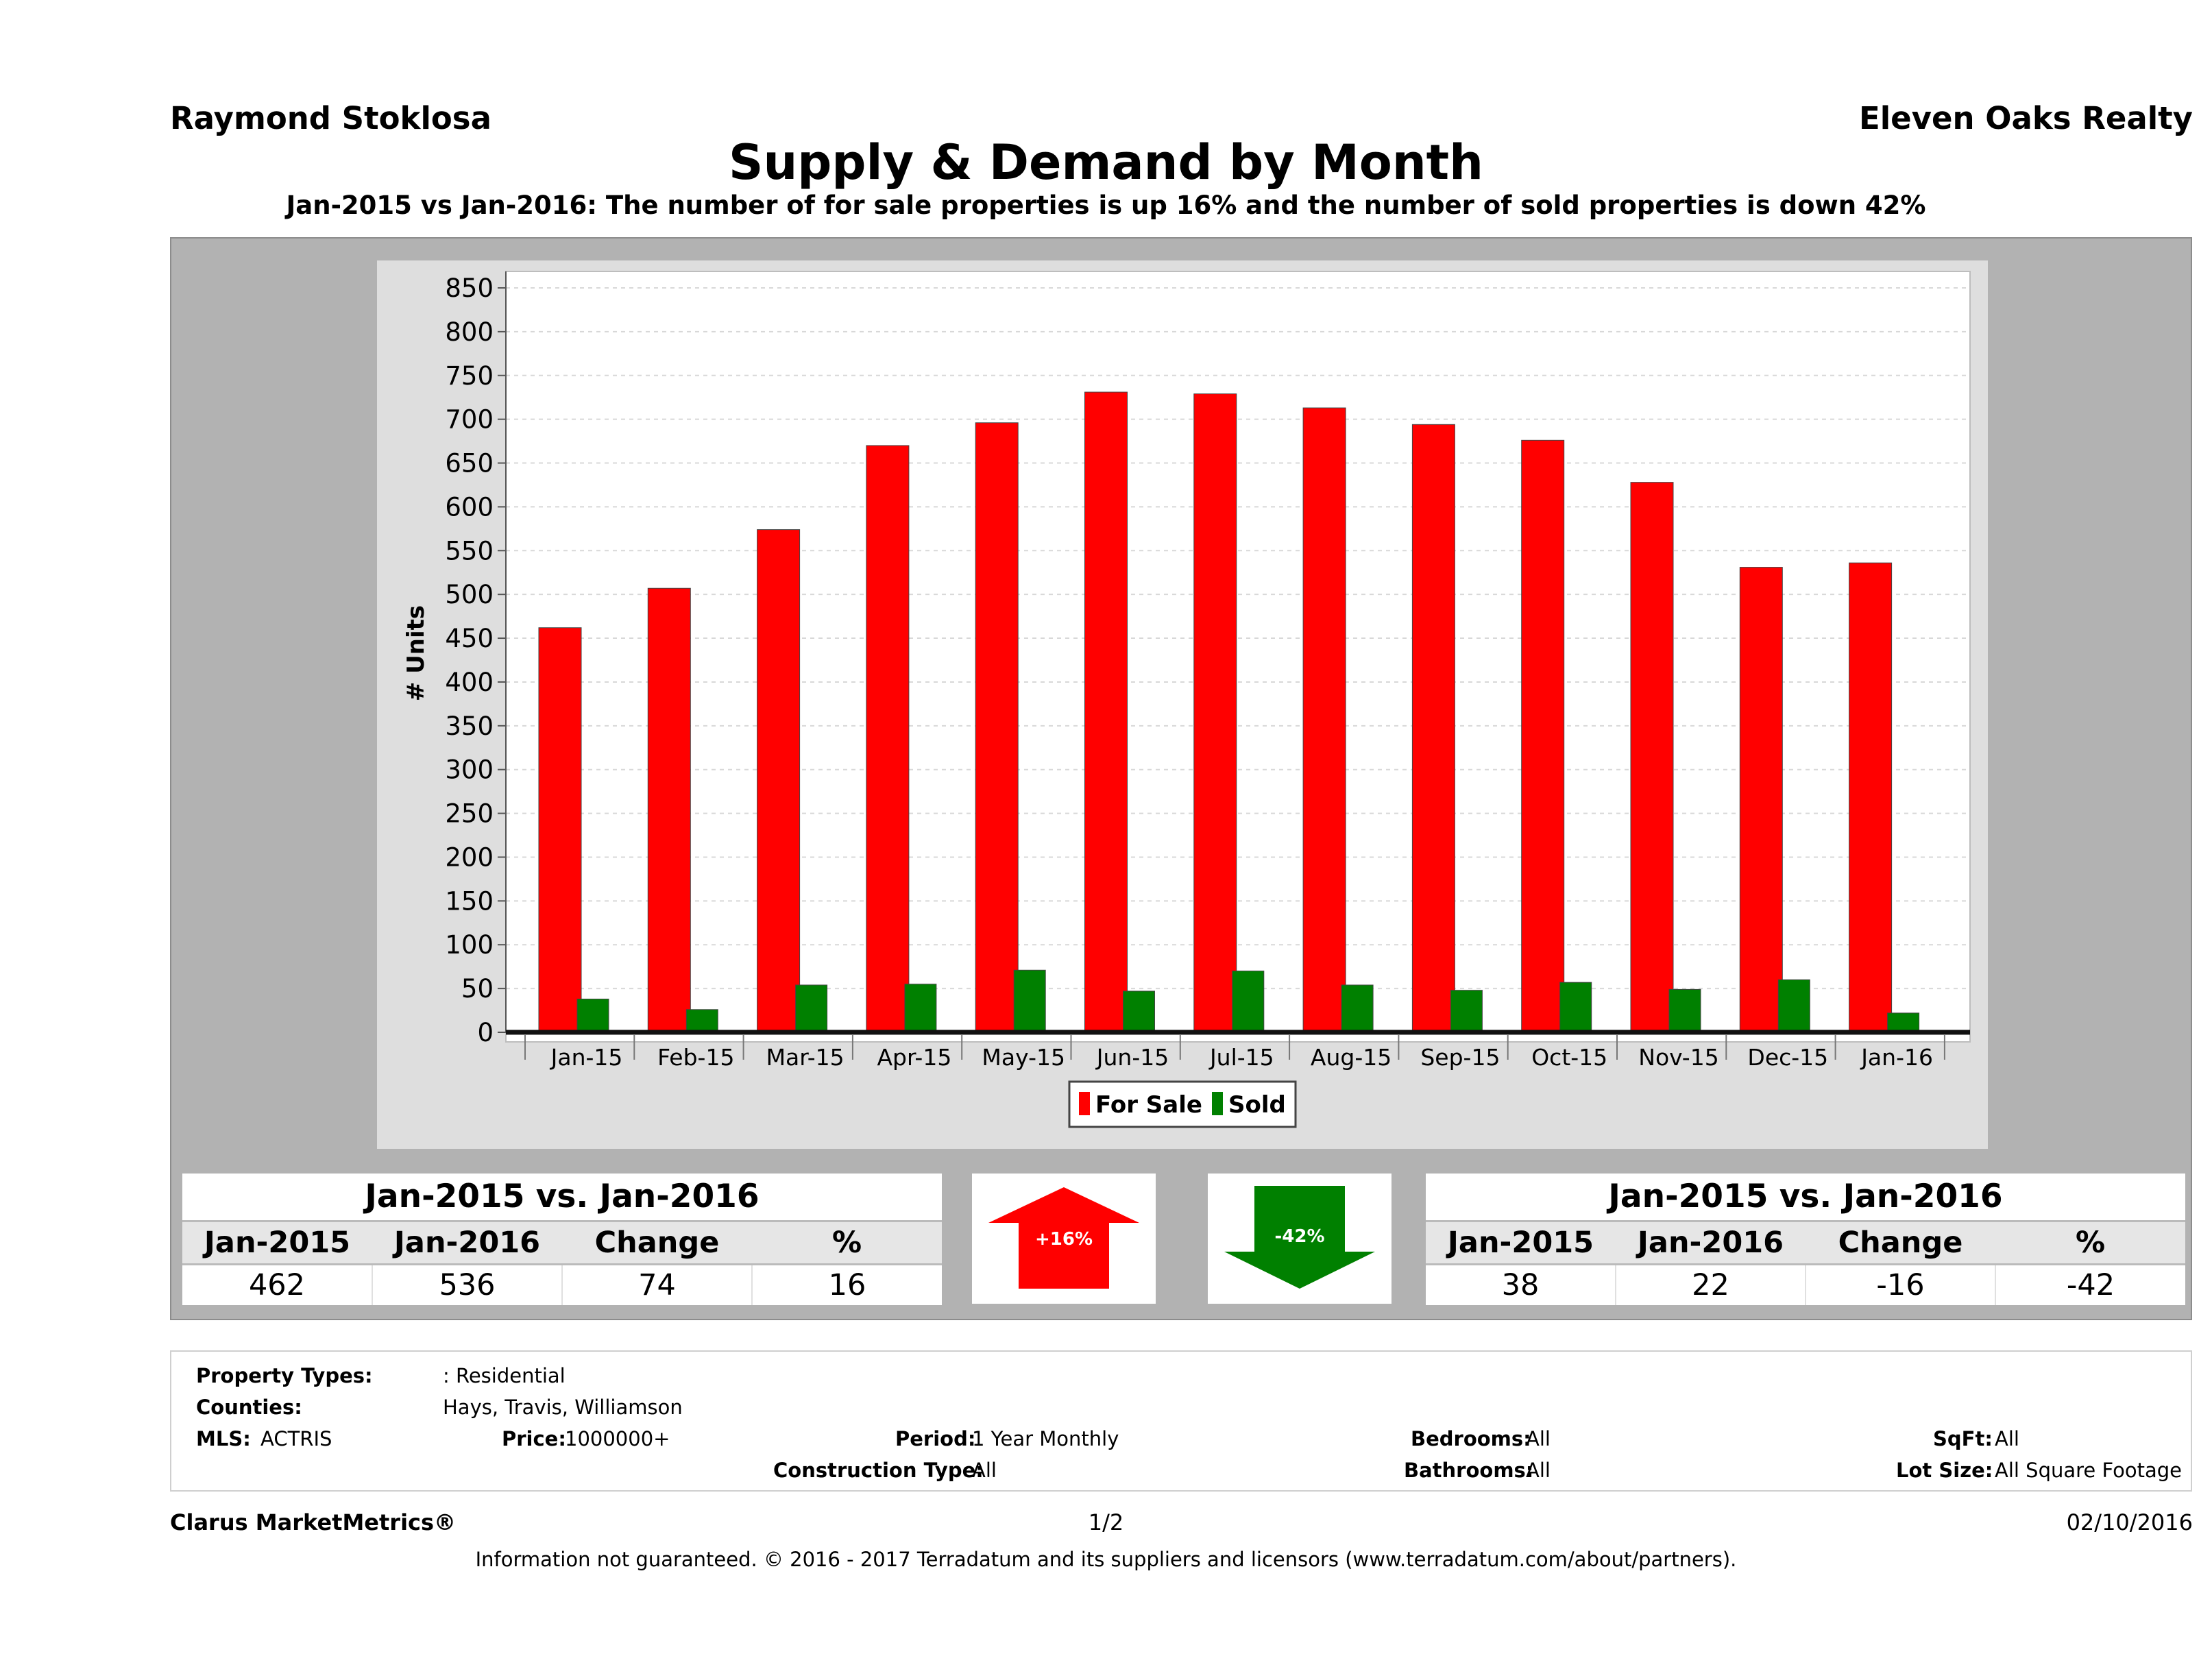 The image size is (2212, 1678). Describe the element at coordinates (1469, 1471) in the screenshot. I see `bathrooms-label: Bathrooms:` at that location.